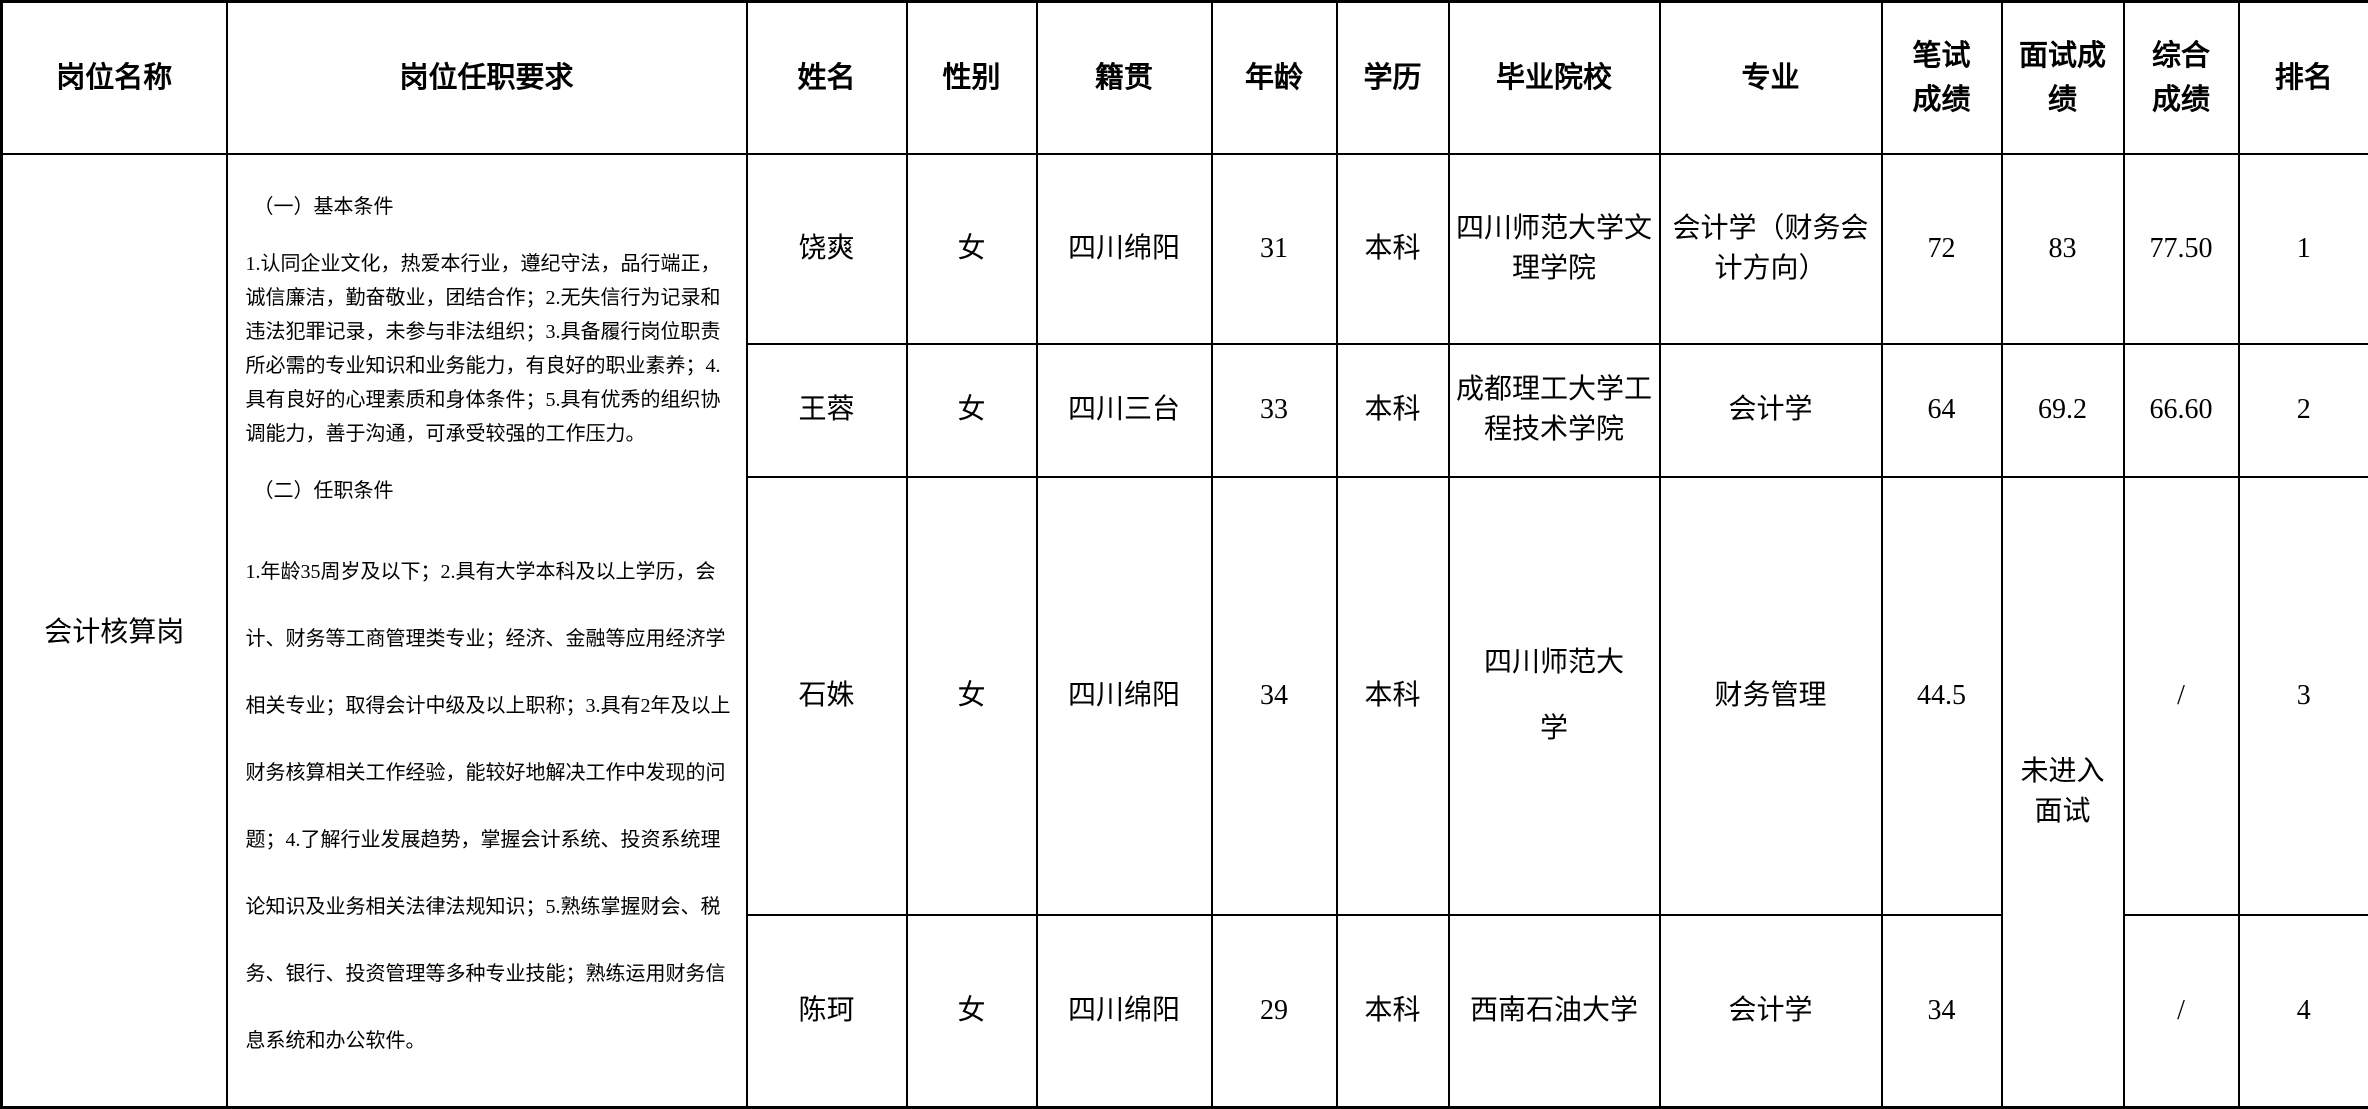 Image resolution: width=2368 pixels, height=1109 pixels. What do you see at coordinates (2303, 249) in the screenshot?
I see `cell-rank: 1` at bounding box center [2303, 249].